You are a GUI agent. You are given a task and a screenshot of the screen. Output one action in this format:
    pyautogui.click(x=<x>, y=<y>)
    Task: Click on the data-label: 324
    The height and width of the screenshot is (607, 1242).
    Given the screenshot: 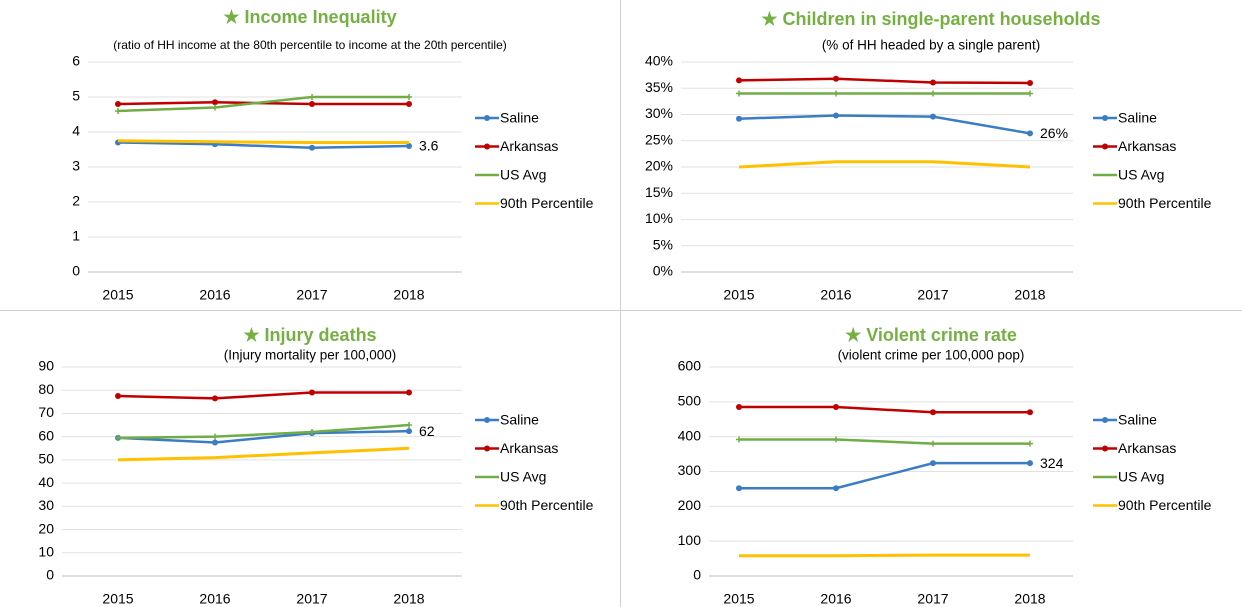 What is the action you would take?
    pyautogui.click(x=1052, y=463)
    